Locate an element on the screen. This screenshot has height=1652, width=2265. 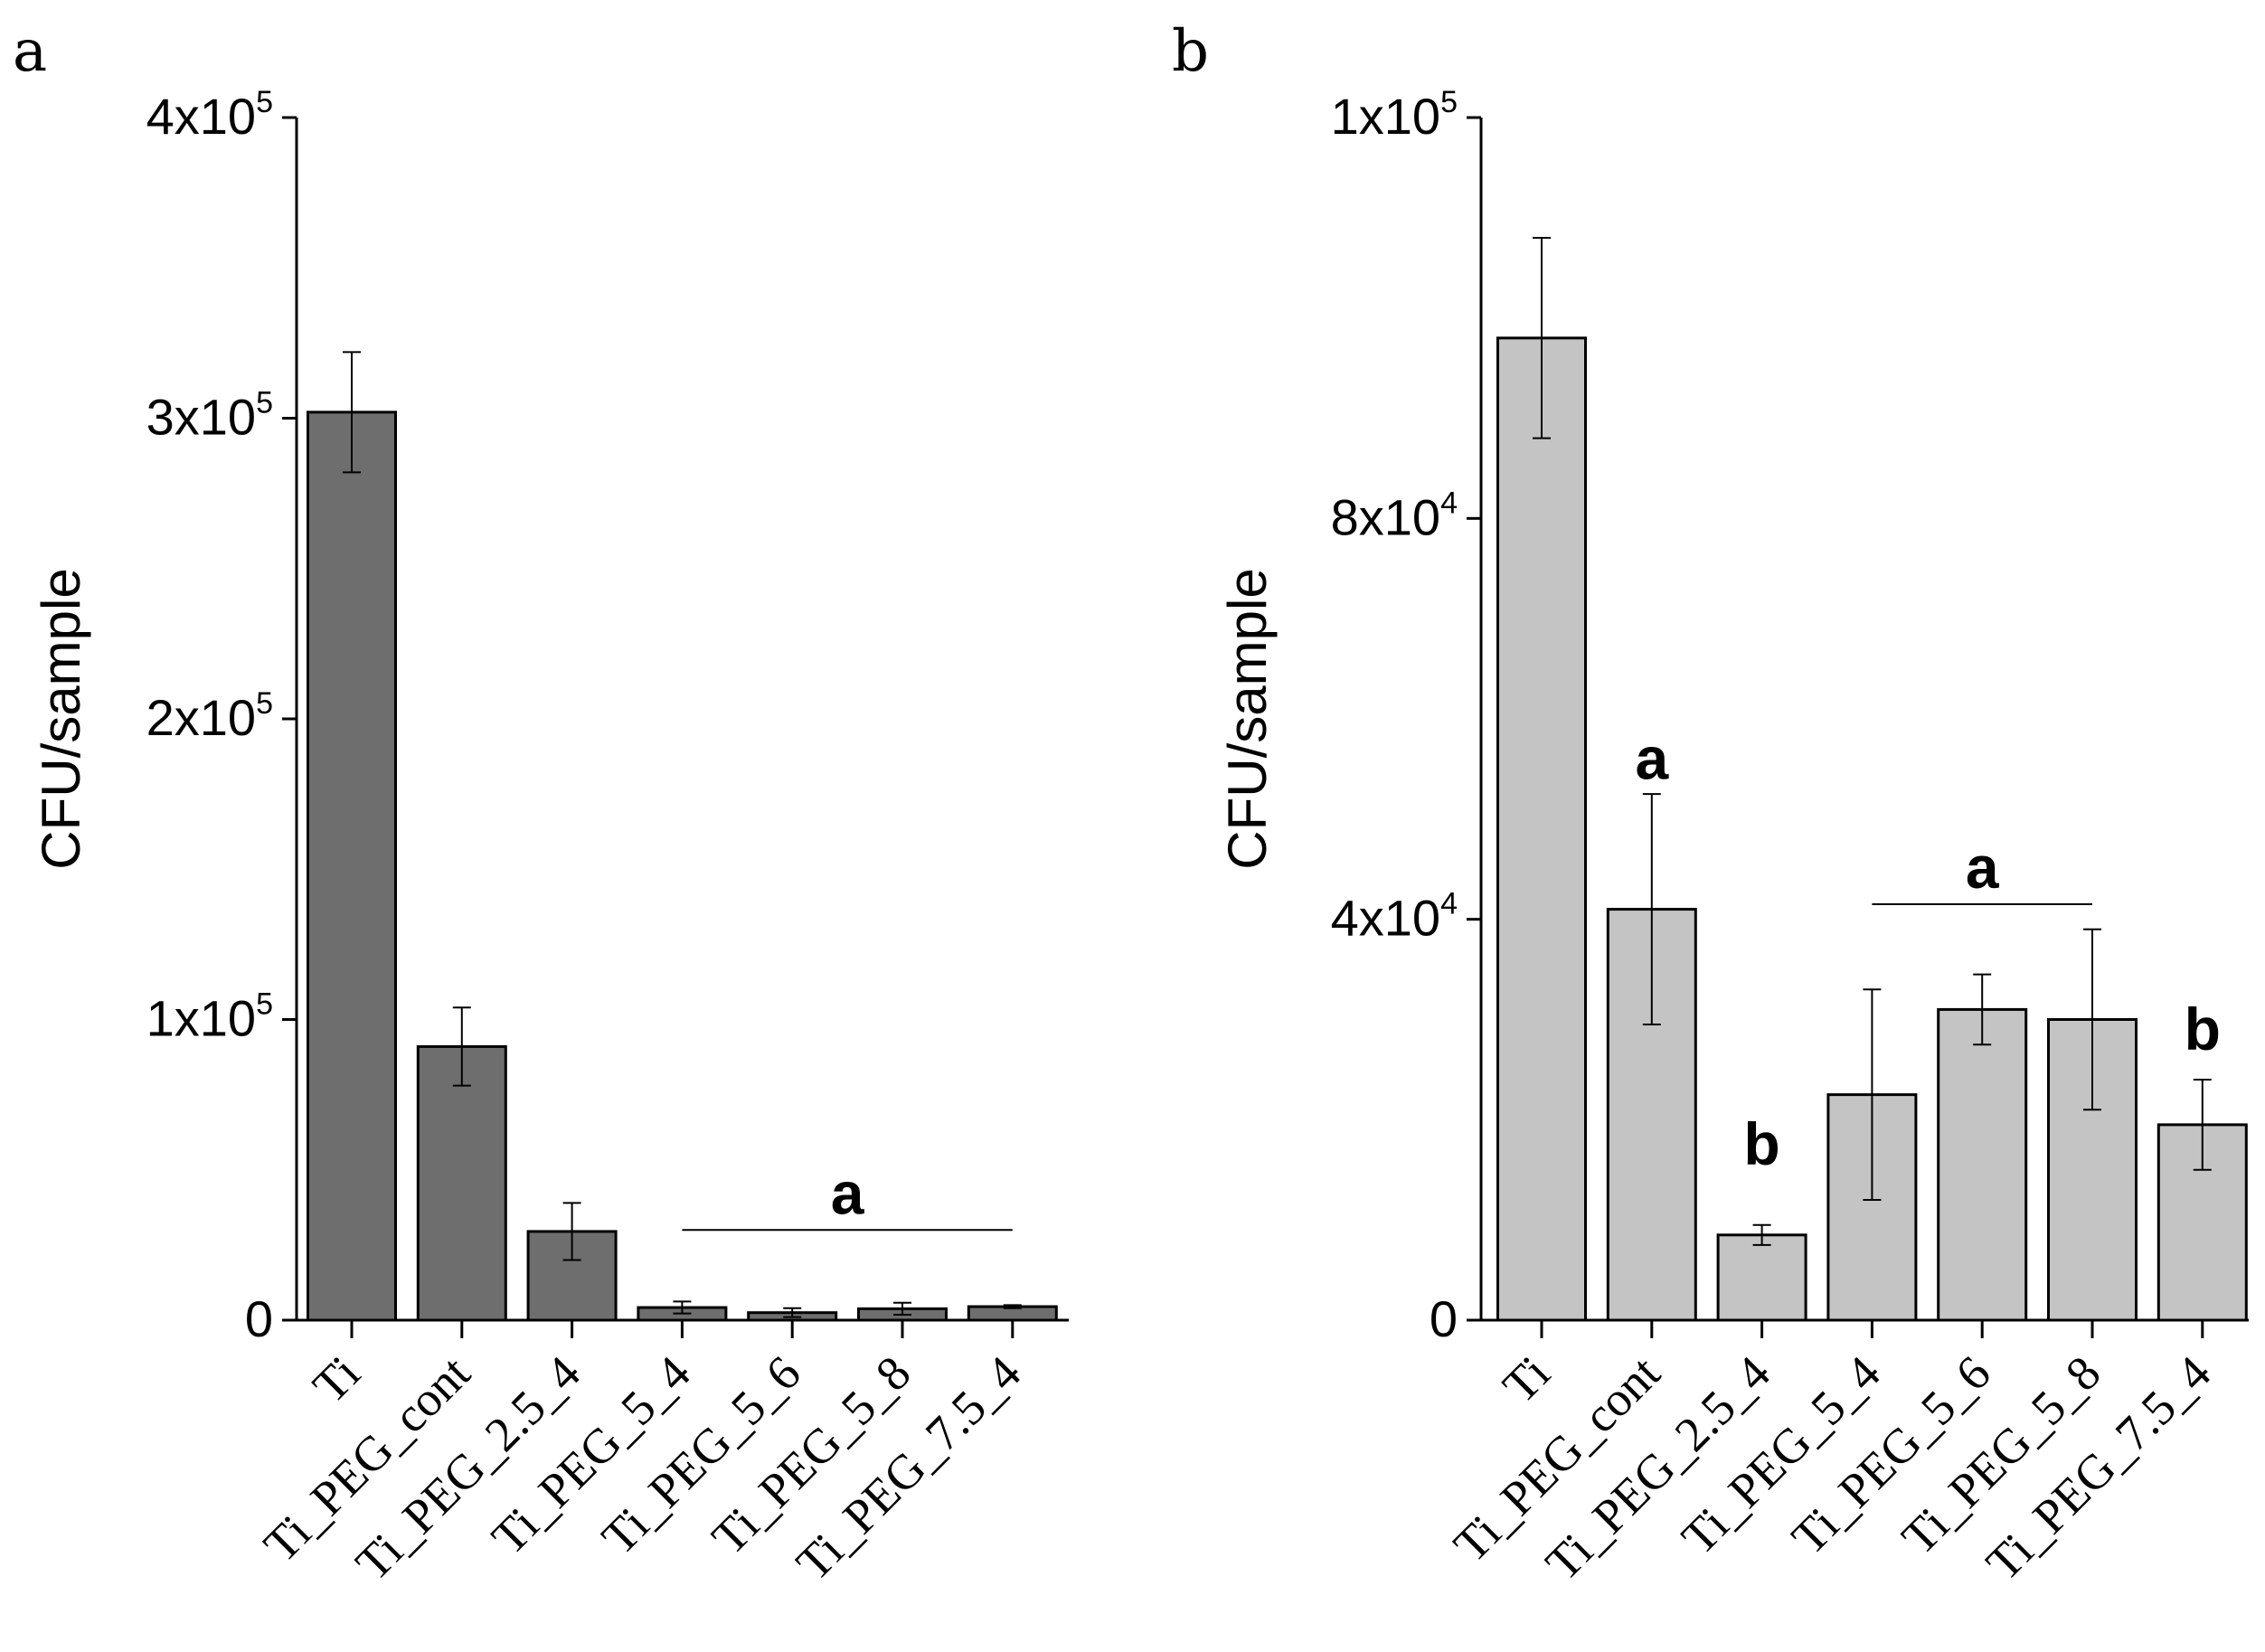
y-tick-label-base: 3x10 is located at coordinates (201, 417).